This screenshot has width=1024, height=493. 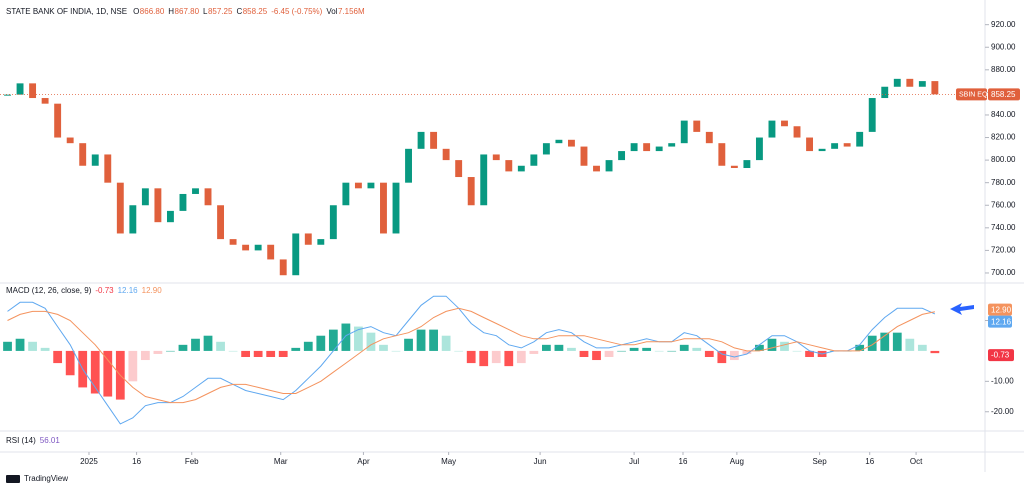 I want to click on legend-text: L, so click(x=205, y=11).